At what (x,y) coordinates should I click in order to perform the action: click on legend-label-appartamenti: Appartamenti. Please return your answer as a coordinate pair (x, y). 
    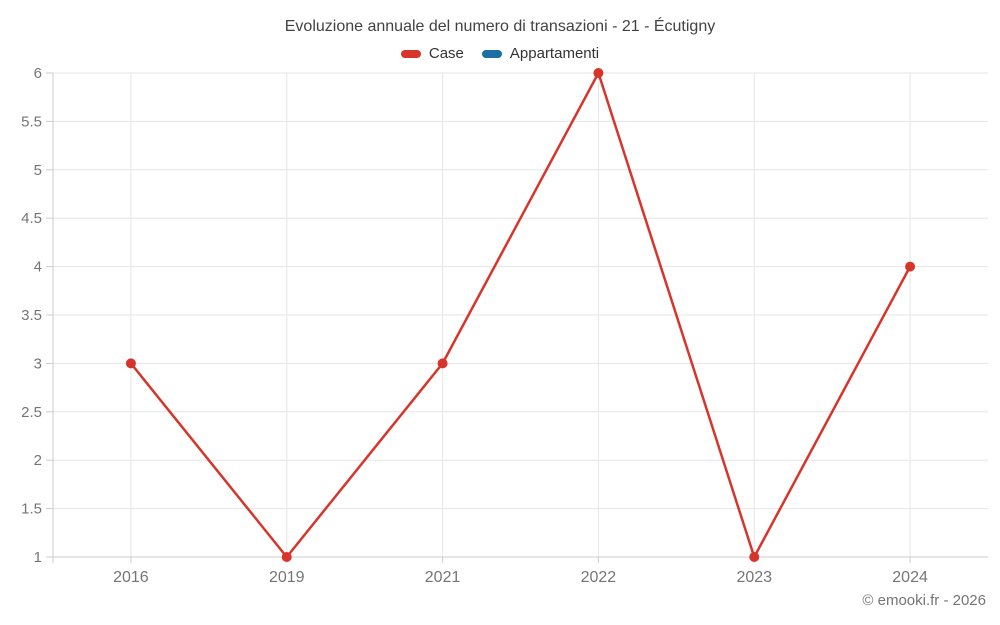
    Looking at the image, I should click on (554, 53).